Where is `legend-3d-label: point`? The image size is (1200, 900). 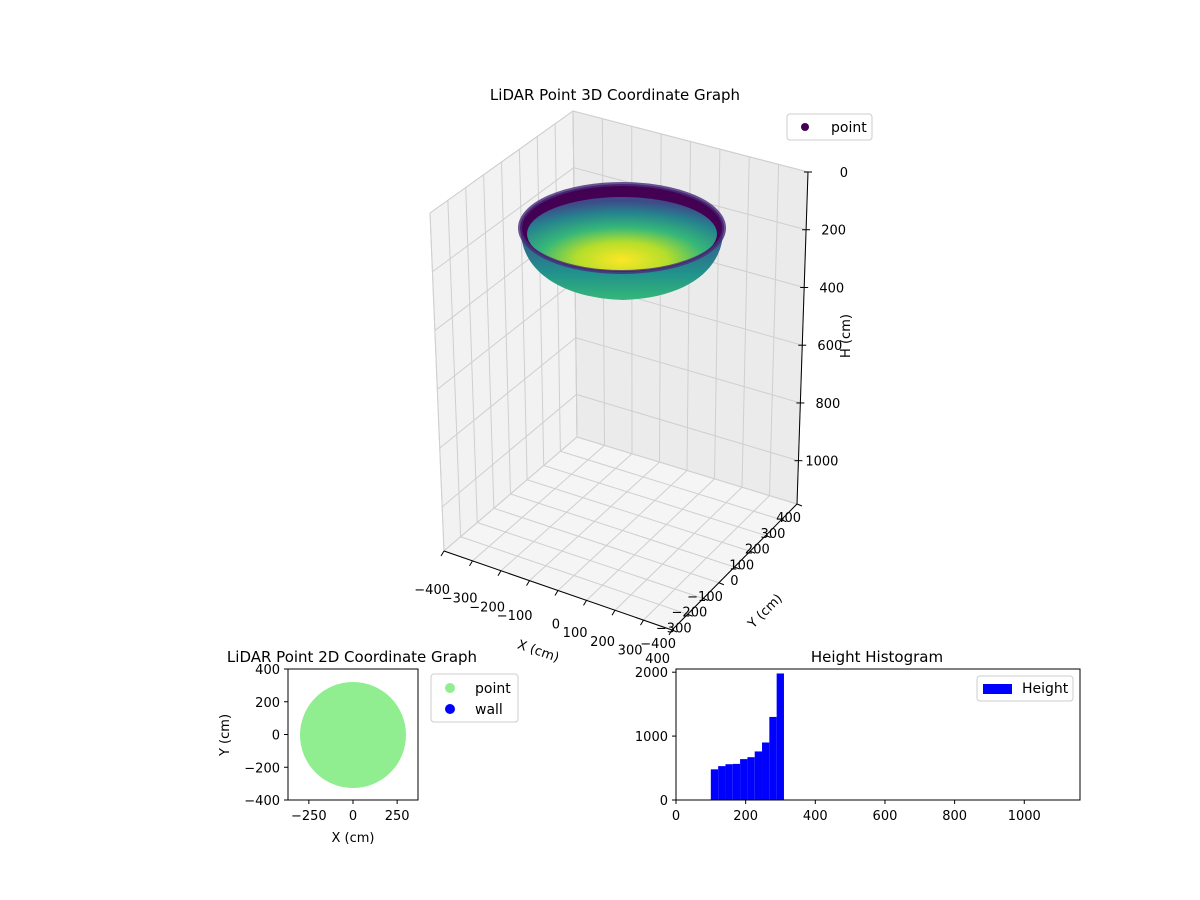
legend-3d-label: point is located at coordinates (849, 128).